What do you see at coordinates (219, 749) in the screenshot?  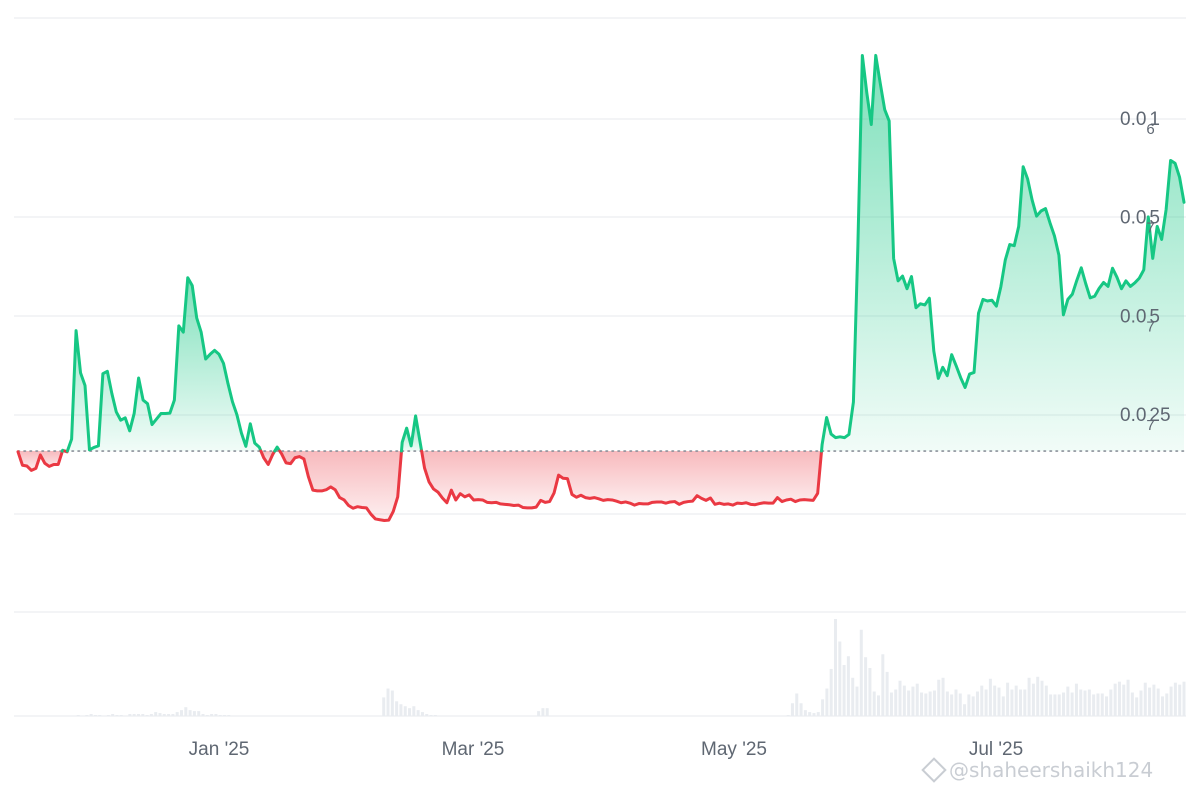 I see `x-tick-label: Jan '25` at bounding box center [219, 749].